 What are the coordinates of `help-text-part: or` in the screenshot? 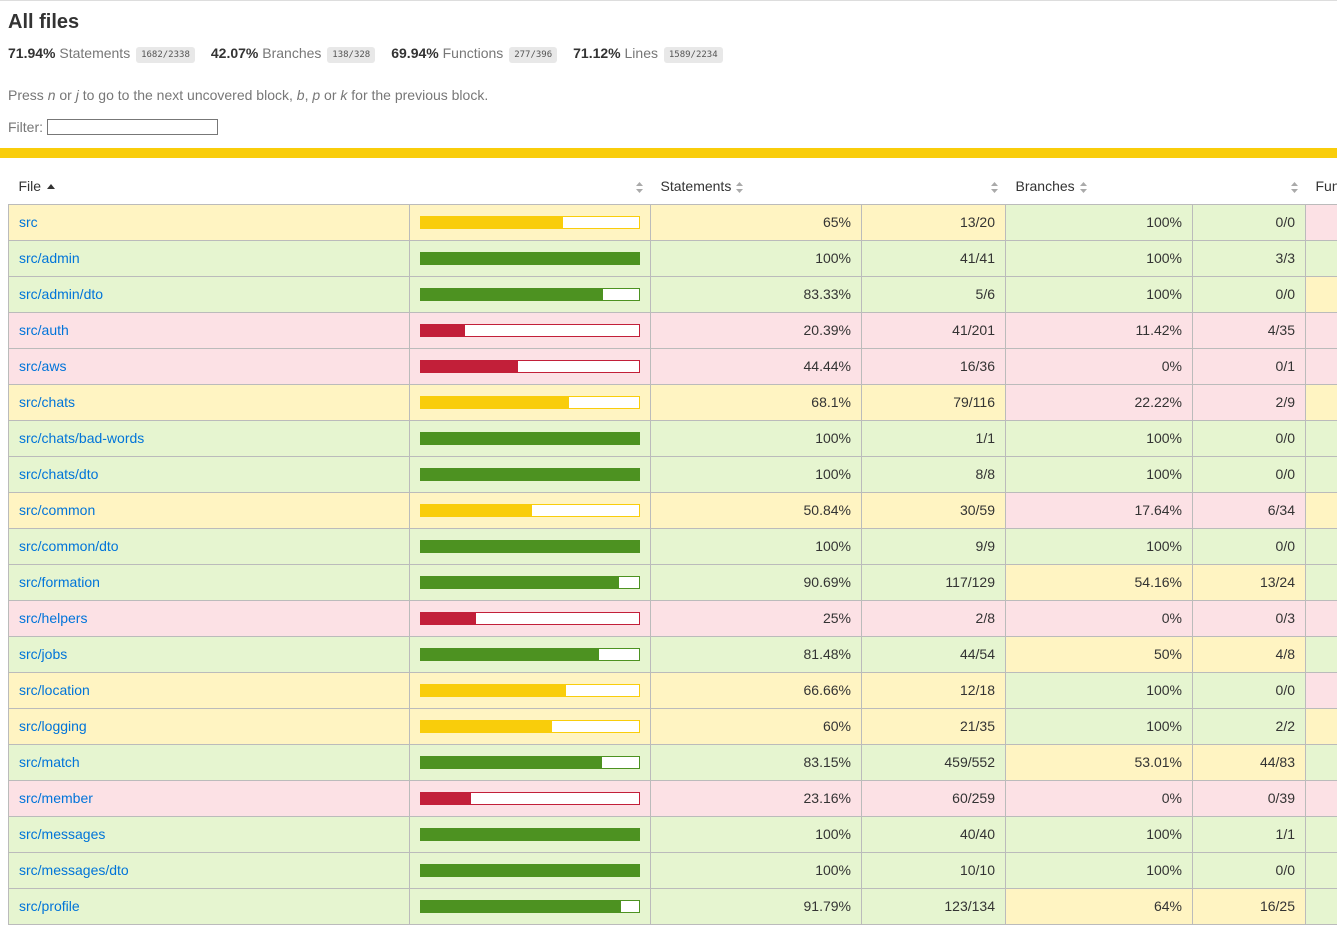 It's located at (65, 95).